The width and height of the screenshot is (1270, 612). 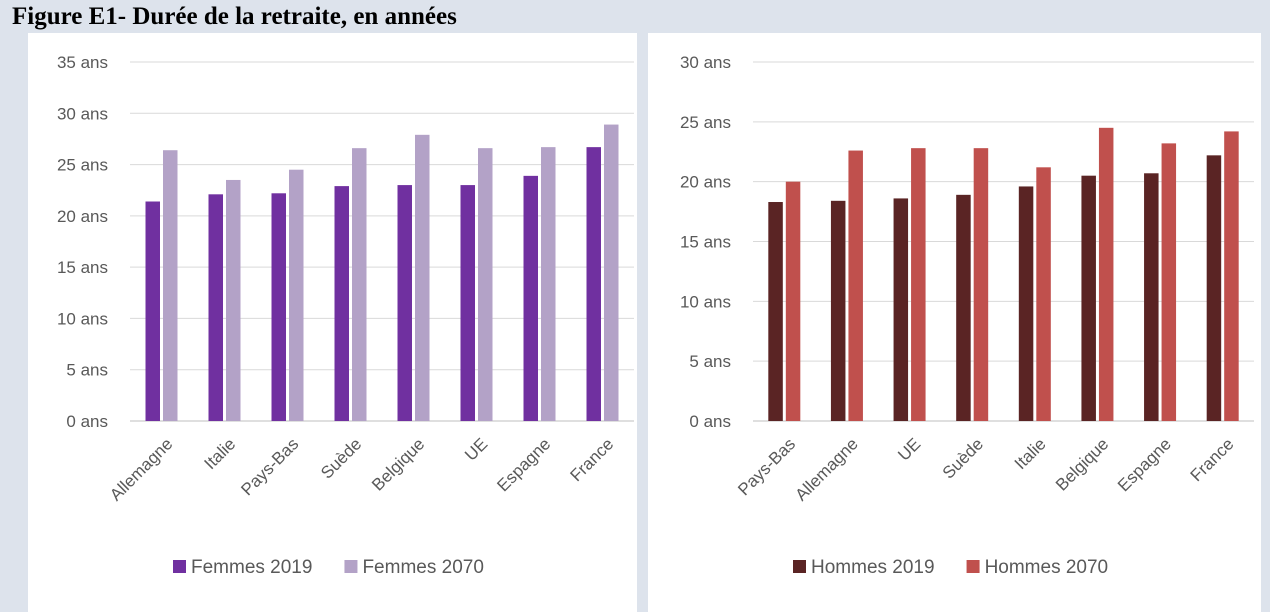 I want to click on y-tick-label: 35 ans, so click(x=82, y=62).